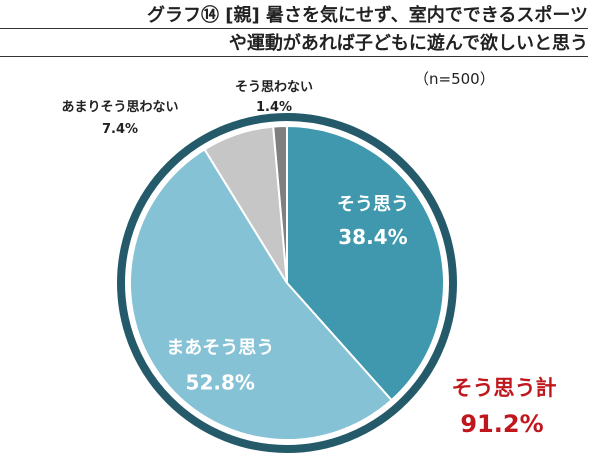 The height and width of the screenshot is (468, 600). Describe the element at coordinates (220, 382) in the screenshot. I see `slice-value-somewhat-agree: 52.8%` at that location.